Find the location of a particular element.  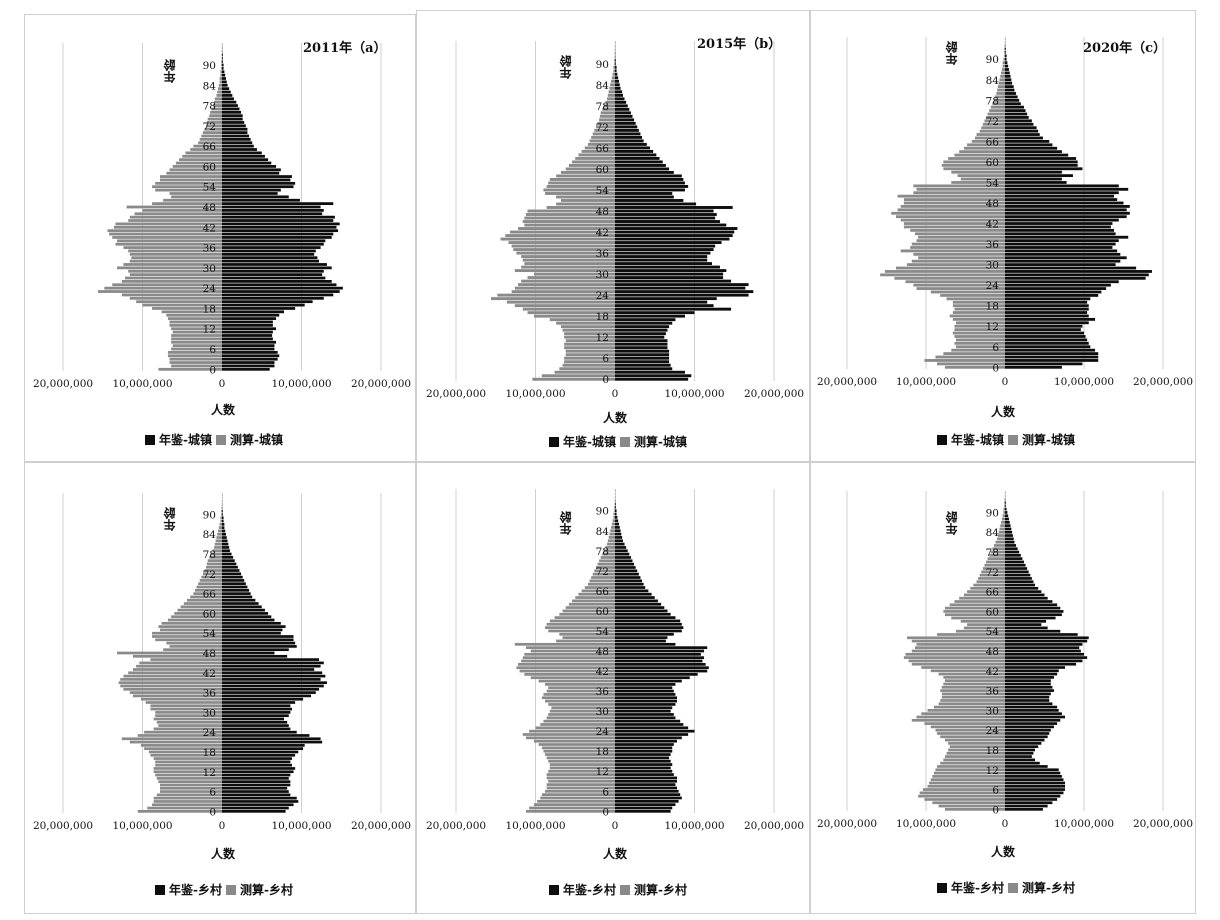

legend-swatch-estimate is located at coordinates (1012, 887).